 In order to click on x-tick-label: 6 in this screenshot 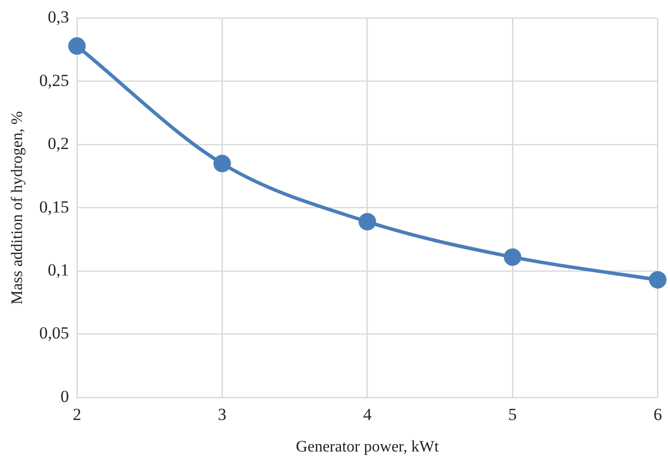, I will do `click(658, 414)`.